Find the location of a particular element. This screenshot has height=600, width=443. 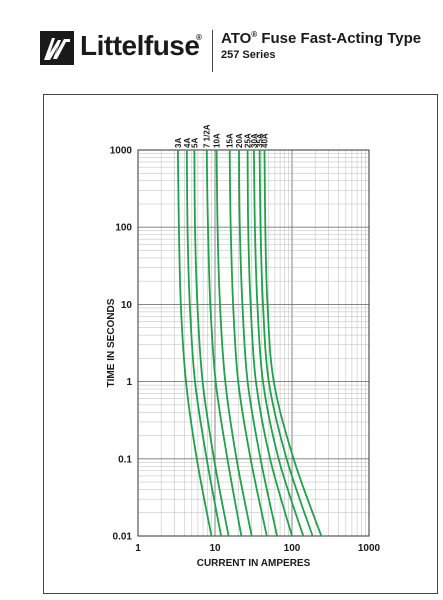

fuse-curve-15a is located at coordinates (248, 343).